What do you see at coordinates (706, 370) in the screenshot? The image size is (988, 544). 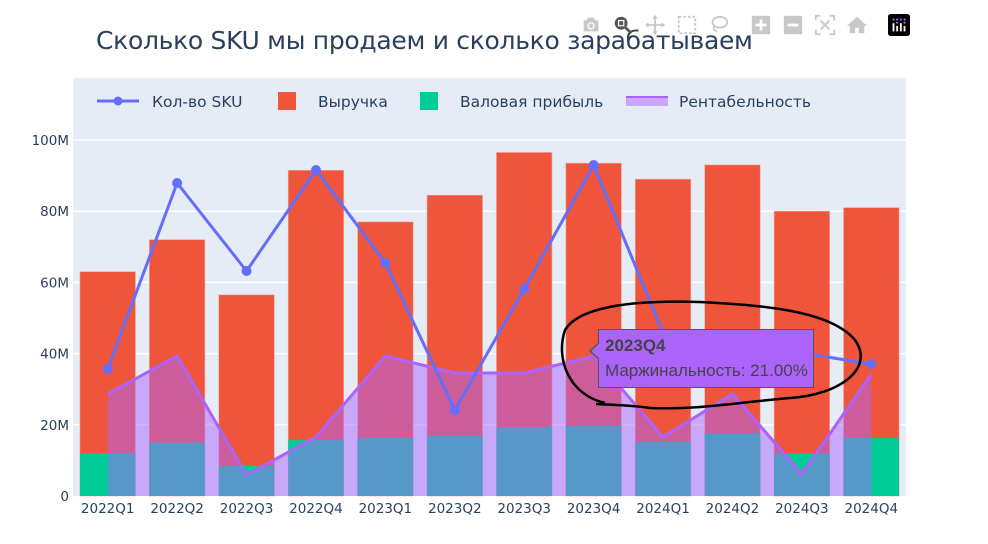 I see `tooltip-text: Маржинальность: 21.00%` at bounding box center [706, 370].